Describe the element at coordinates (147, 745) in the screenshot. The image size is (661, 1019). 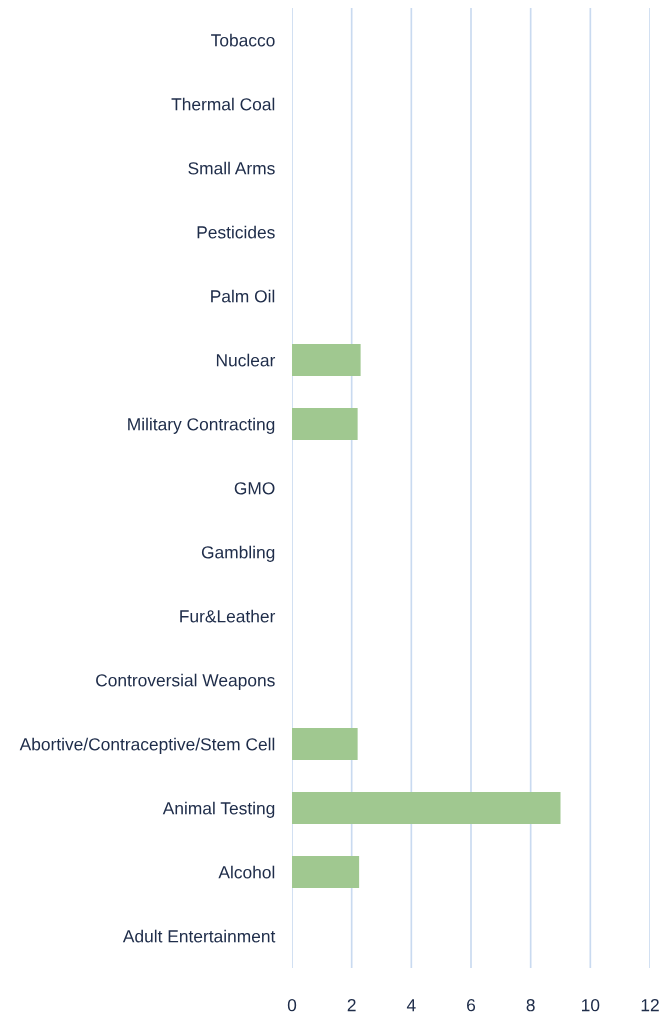
I see `y-tick-label: Abortive/Contraceptive/Stem Cell` at that location.